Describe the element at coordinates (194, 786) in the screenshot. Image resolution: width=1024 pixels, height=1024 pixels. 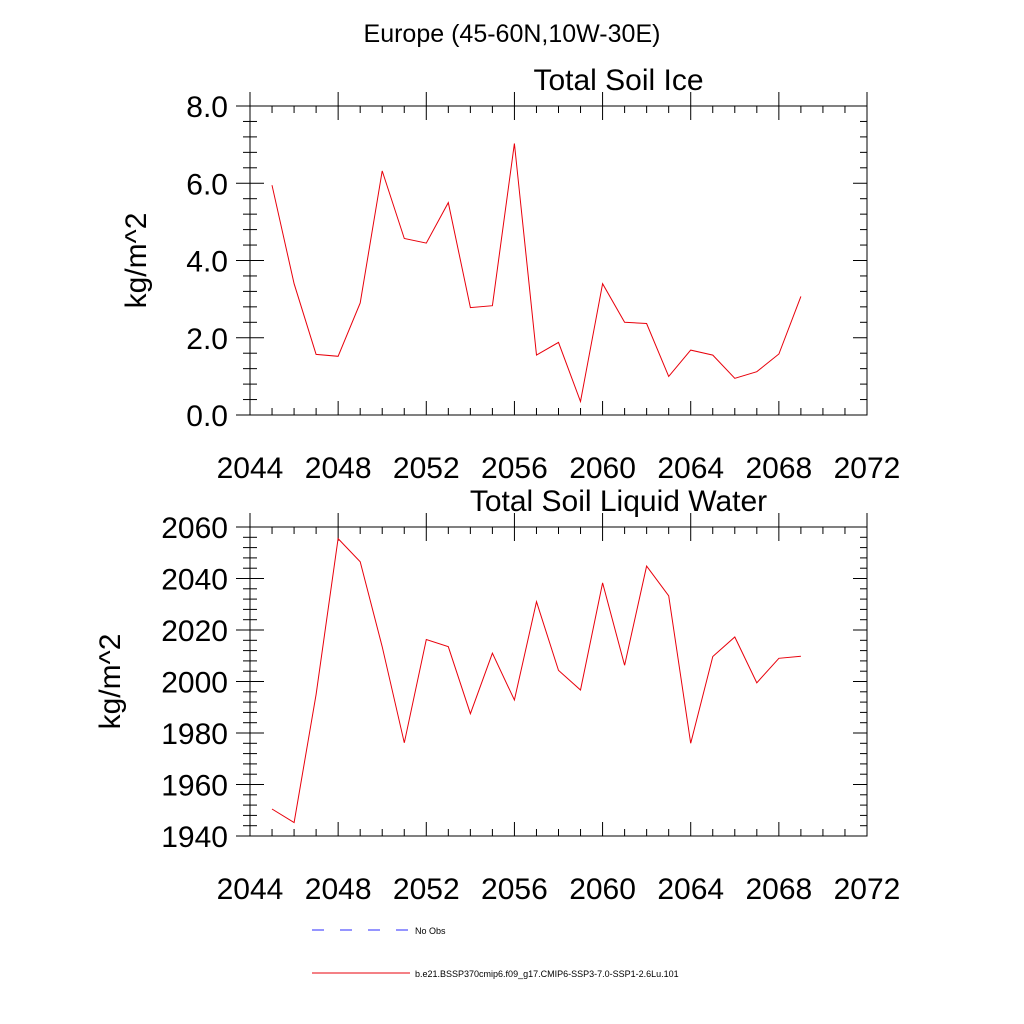
I see `y-tick-label: 1960` at that location.